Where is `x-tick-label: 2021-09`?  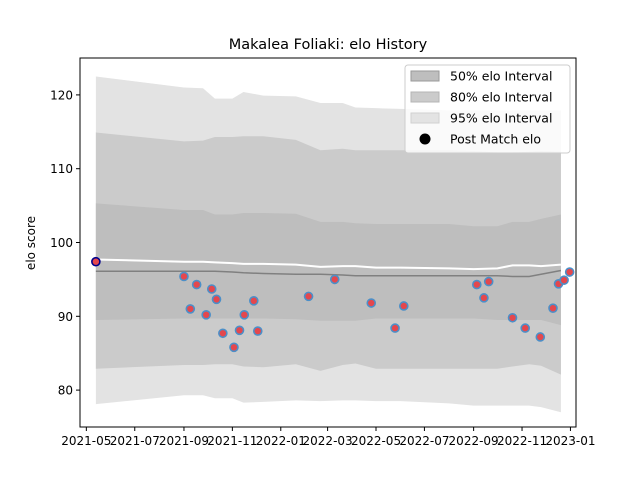 x-tick-label: 2021-09 is located at coordinates (184, 441).